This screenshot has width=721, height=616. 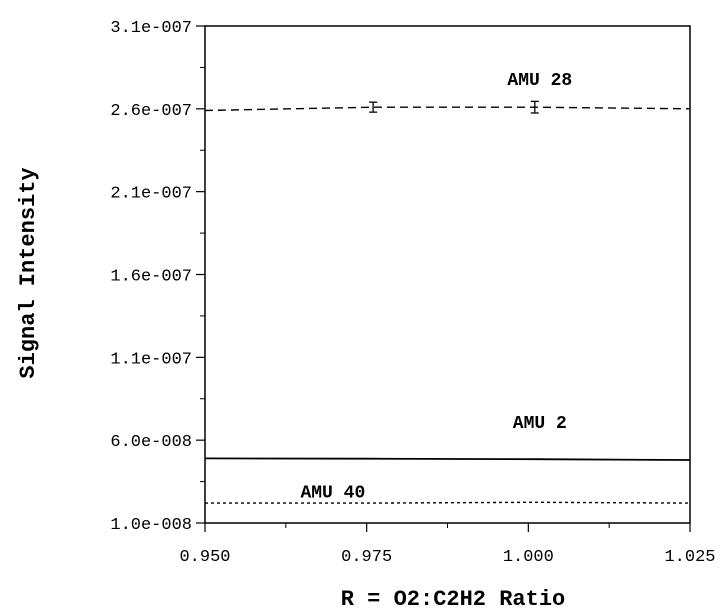 What do you see at coordinates (28, 272) in the screenshot?
I see `y-axis-title: Signal Intensity` at bounding box center [28, 272].